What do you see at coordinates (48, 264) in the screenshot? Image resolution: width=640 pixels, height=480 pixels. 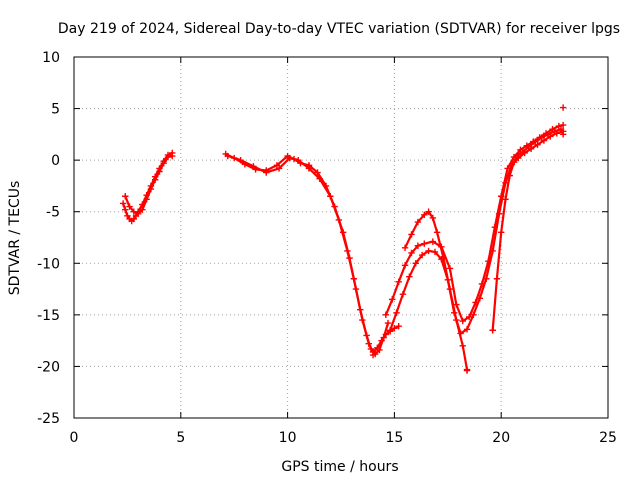 I see `y-tick-label: -10` at bounding box center [48, 264].